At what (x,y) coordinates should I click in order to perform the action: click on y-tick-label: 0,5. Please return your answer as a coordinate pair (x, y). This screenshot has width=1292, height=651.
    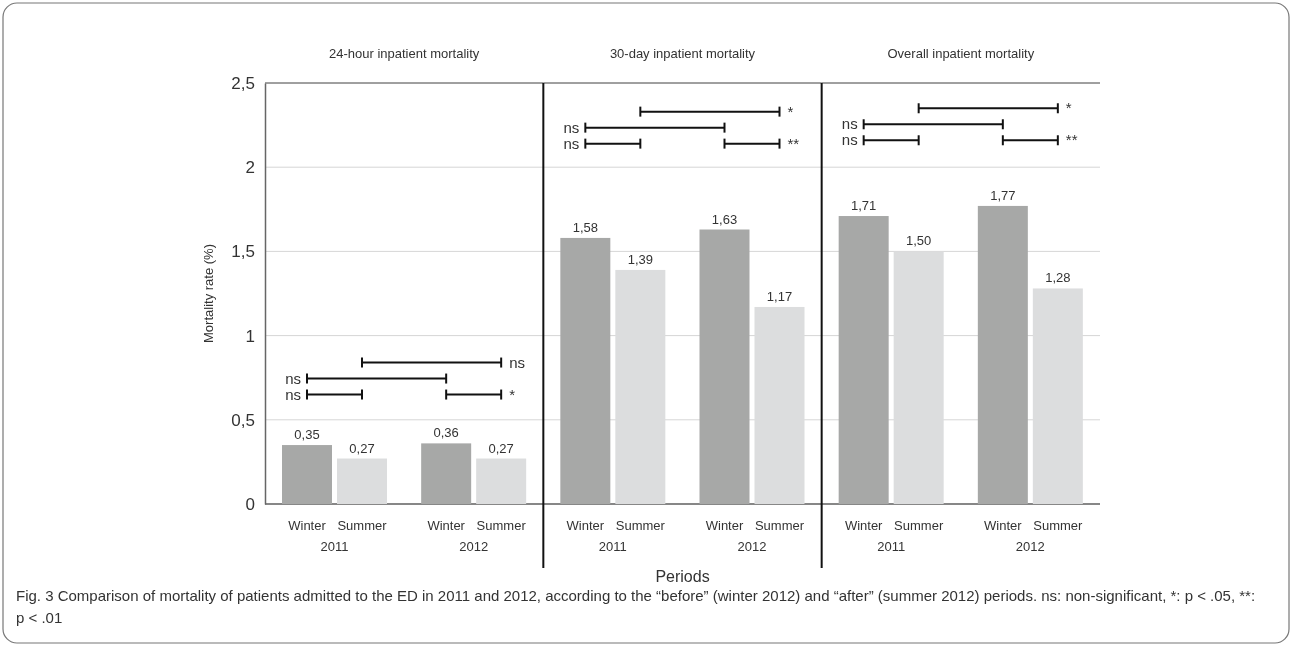
    Looking at the image, I should click on (243, 420).